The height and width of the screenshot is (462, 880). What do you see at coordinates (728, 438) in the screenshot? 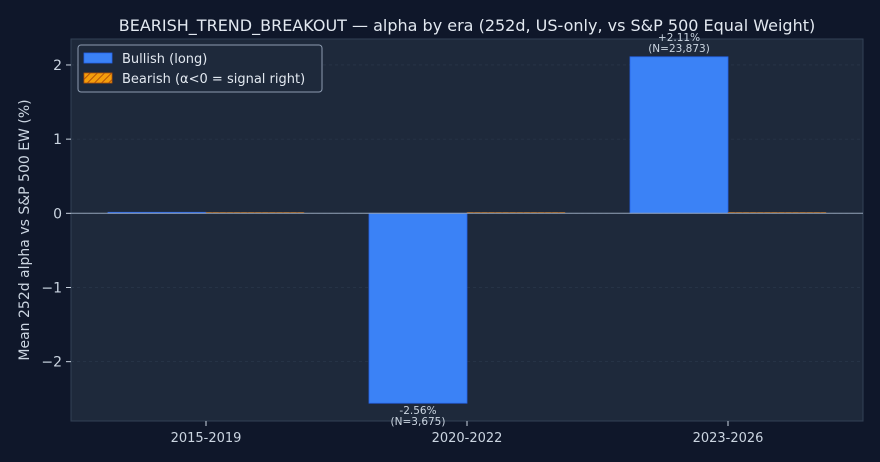
I see `x-tick-label: 2023-2026` at bounding box center [728, 438].